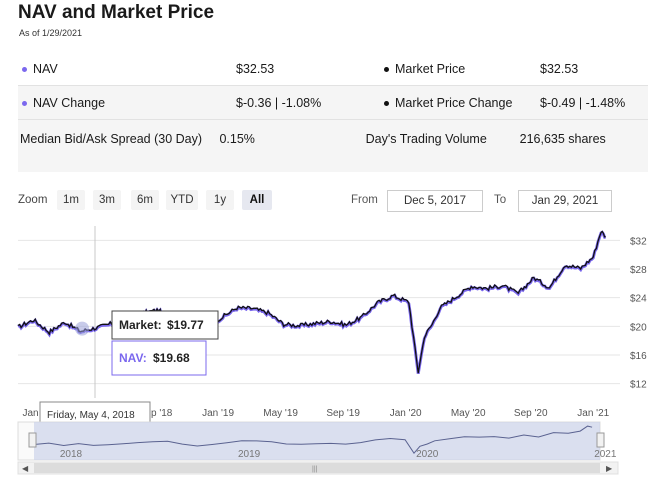 The width and height of the screenshot is (669, 489). I want to click on market-price-value: $32.53, so click(559, 68).